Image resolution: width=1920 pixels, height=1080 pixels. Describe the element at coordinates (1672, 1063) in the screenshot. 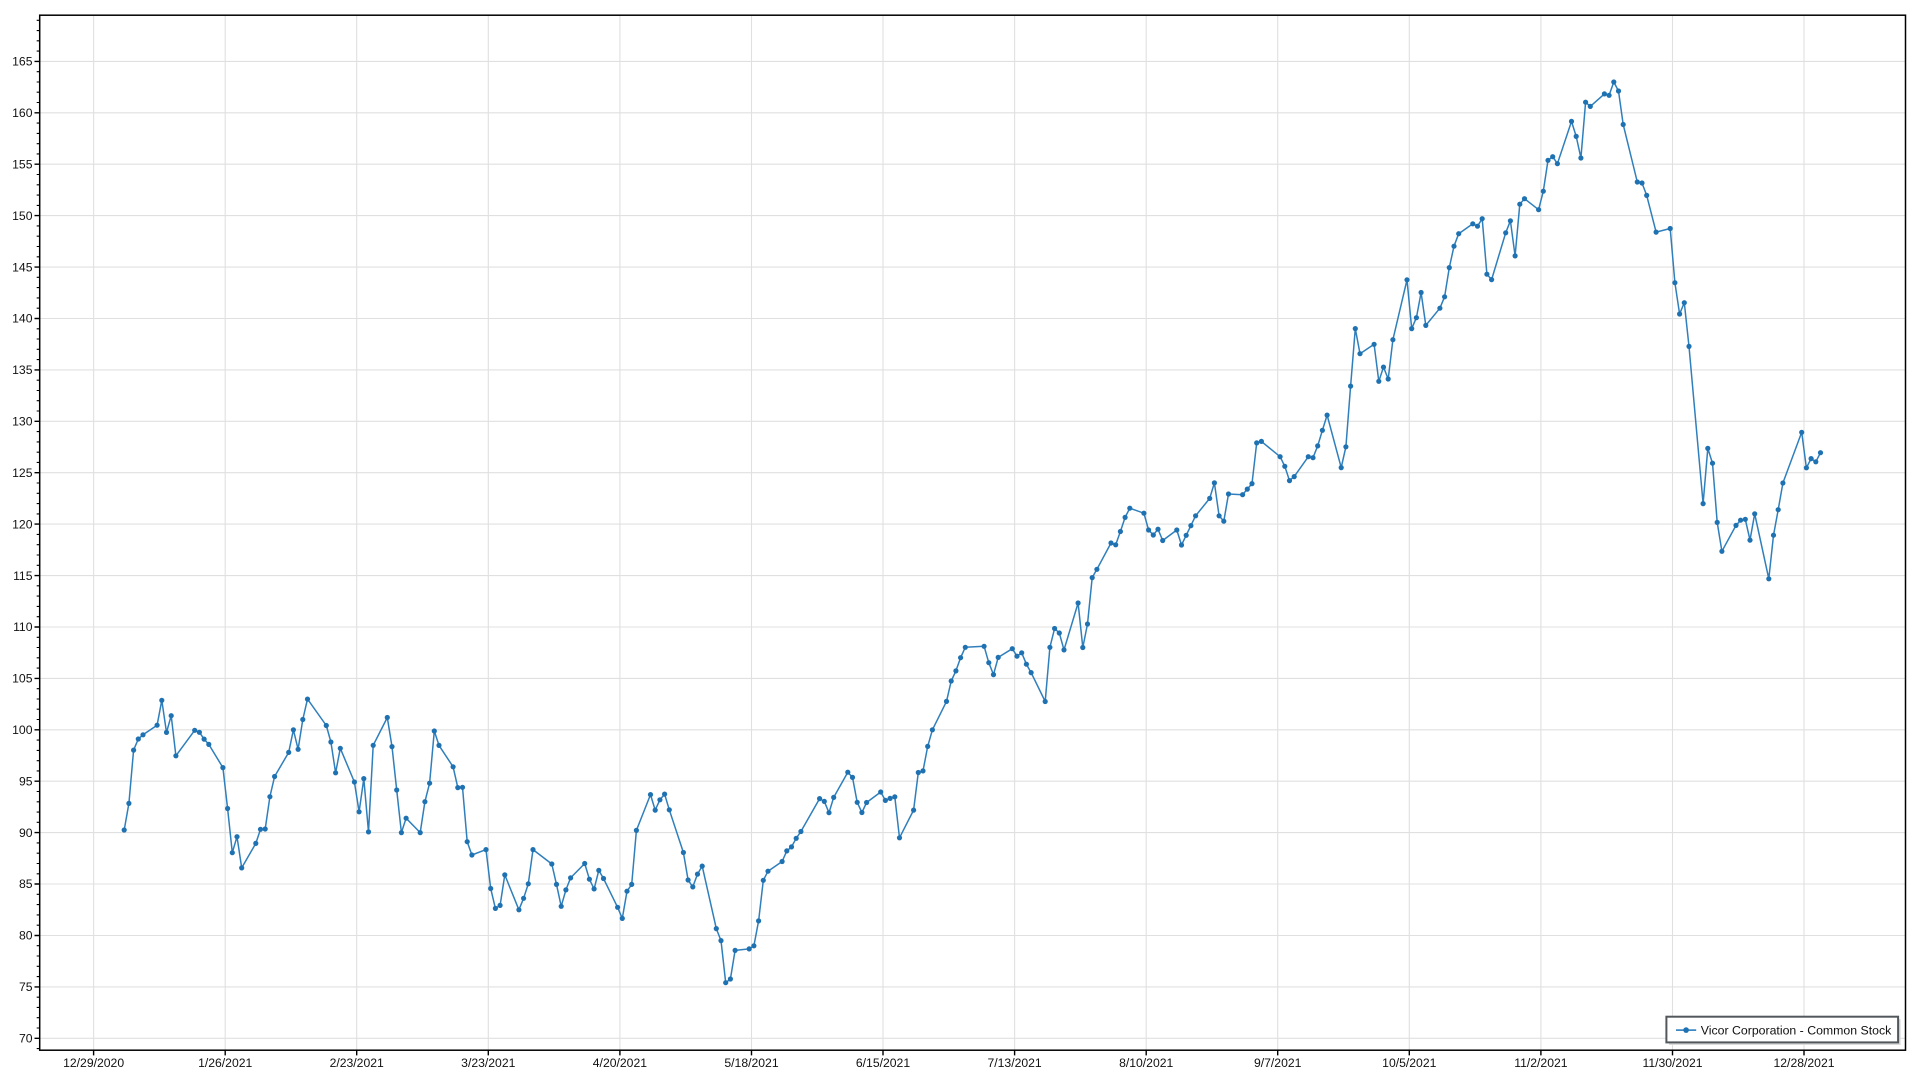

I see `svg-text: 11/30/2021` at that location.